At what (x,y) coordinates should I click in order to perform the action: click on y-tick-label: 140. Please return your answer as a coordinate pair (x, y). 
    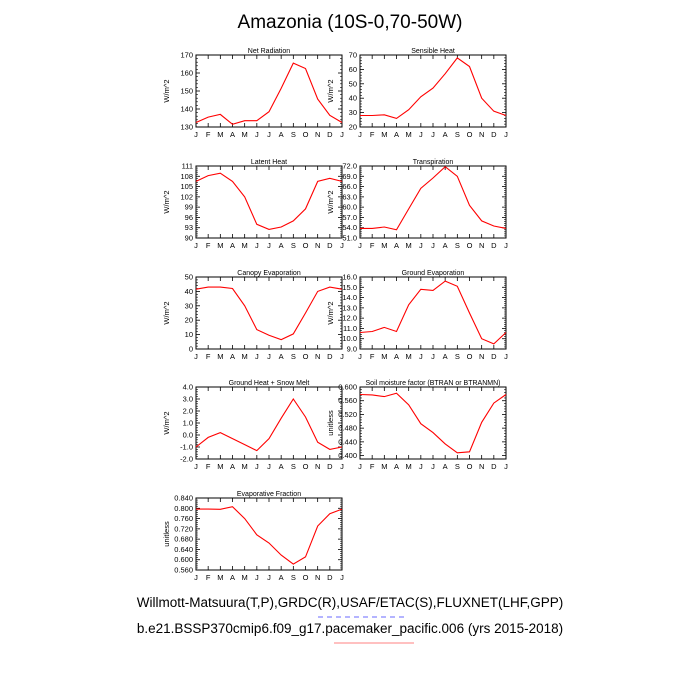
    Looking at the image, I should click on (186, 109).